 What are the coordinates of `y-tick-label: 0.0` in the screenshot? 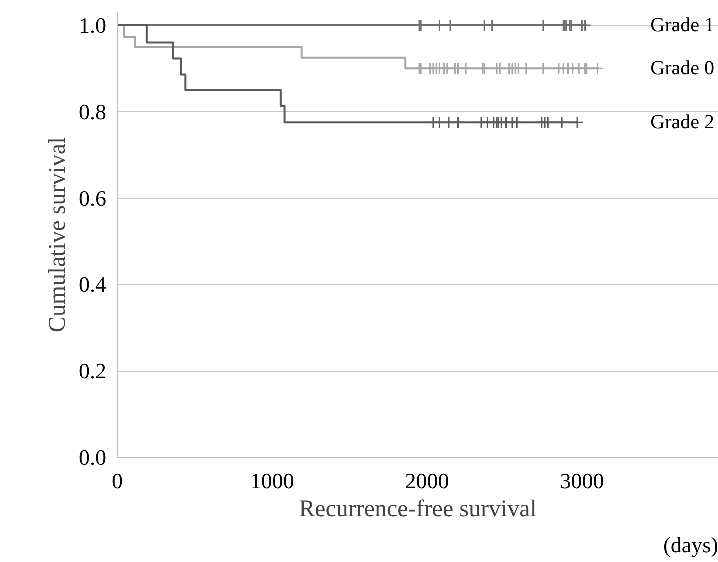 It's located at (92, 457).